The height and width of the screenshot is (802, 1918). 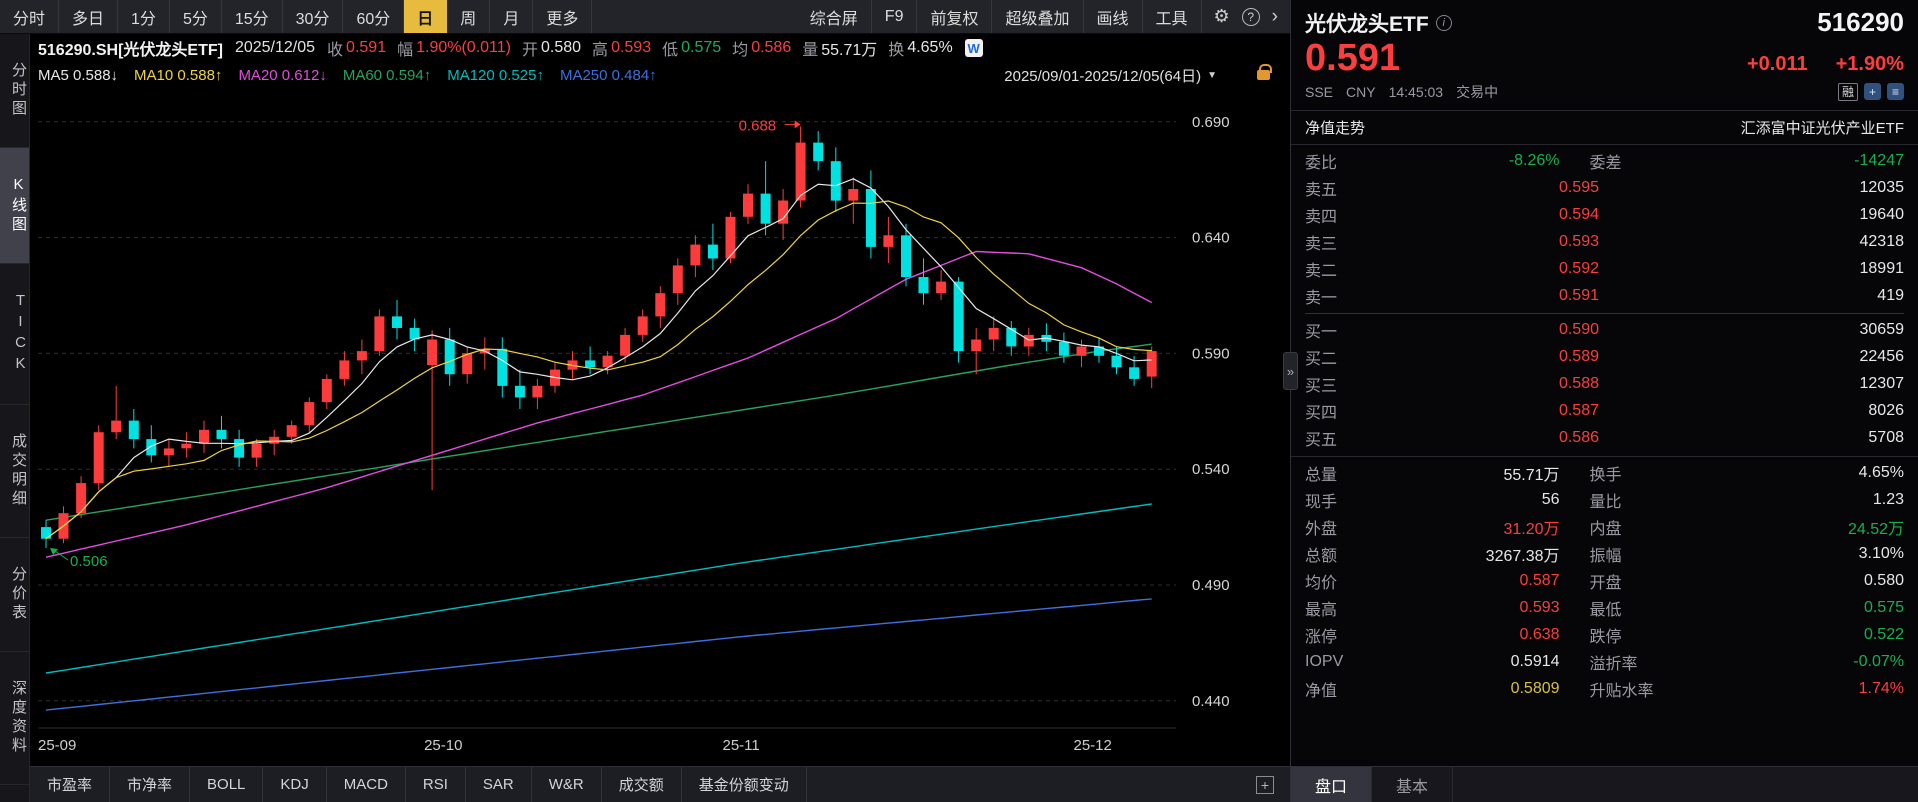 What do you see at coordinates (740, 50) in the screenshot?
I see `info-field-label: 均` at bounding box center [740, 50].